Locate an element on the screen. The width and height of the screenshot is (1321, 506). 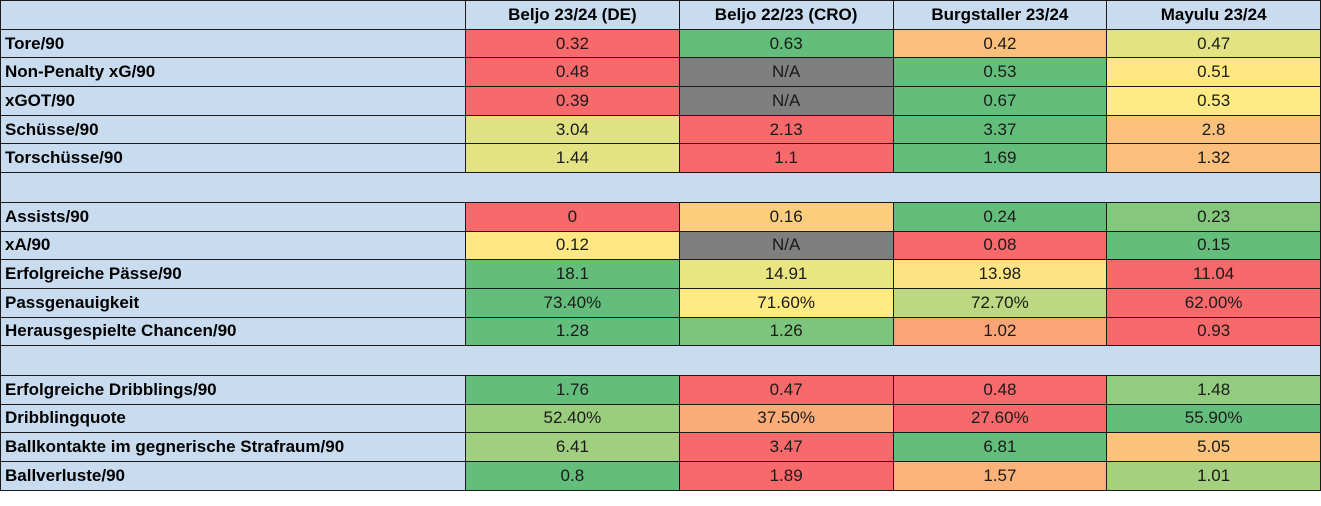
value-cell: 1.32 is located at coordinates (1213, 158).